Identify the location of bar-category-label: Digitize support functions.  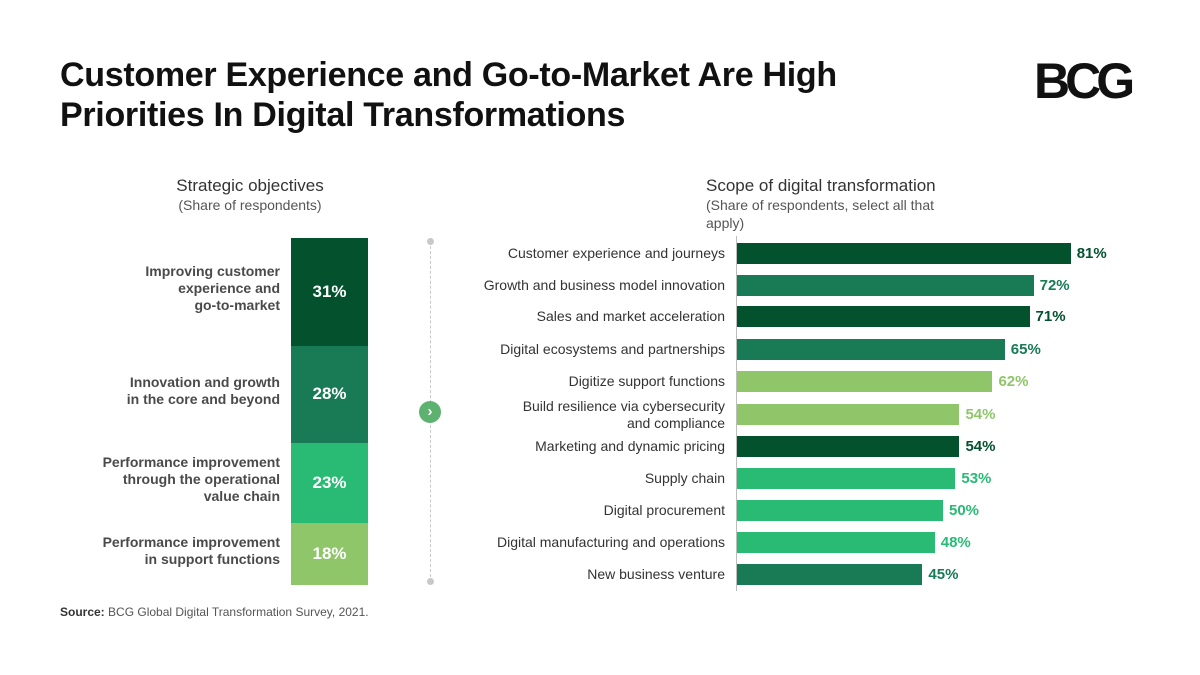
(590, 381).